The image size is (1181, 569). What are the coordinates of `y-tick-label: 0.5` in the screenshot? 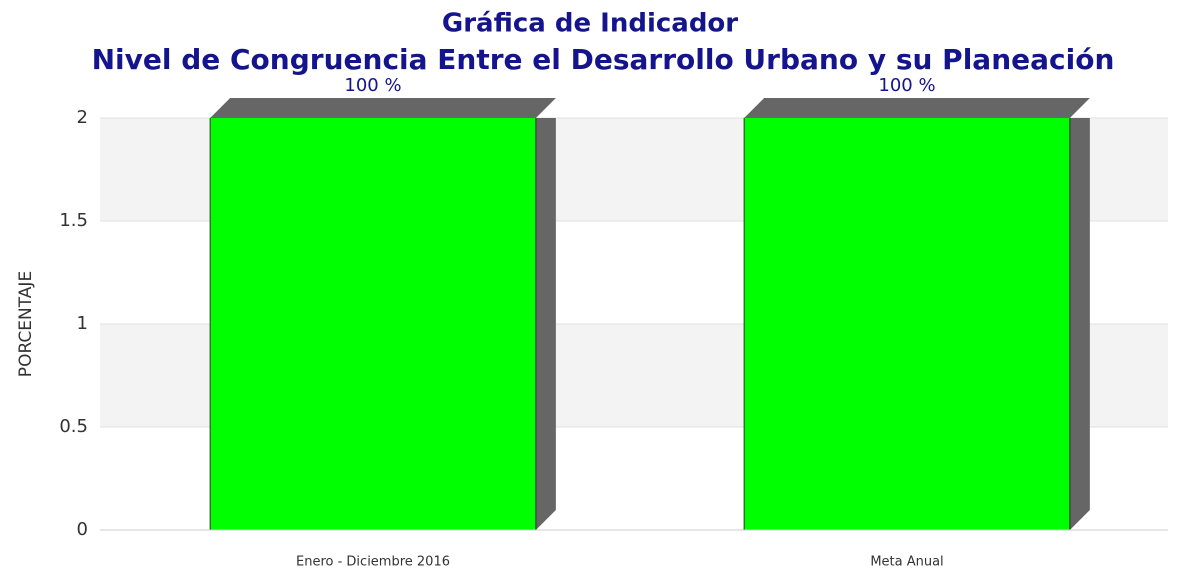 It's located at (73, 426).